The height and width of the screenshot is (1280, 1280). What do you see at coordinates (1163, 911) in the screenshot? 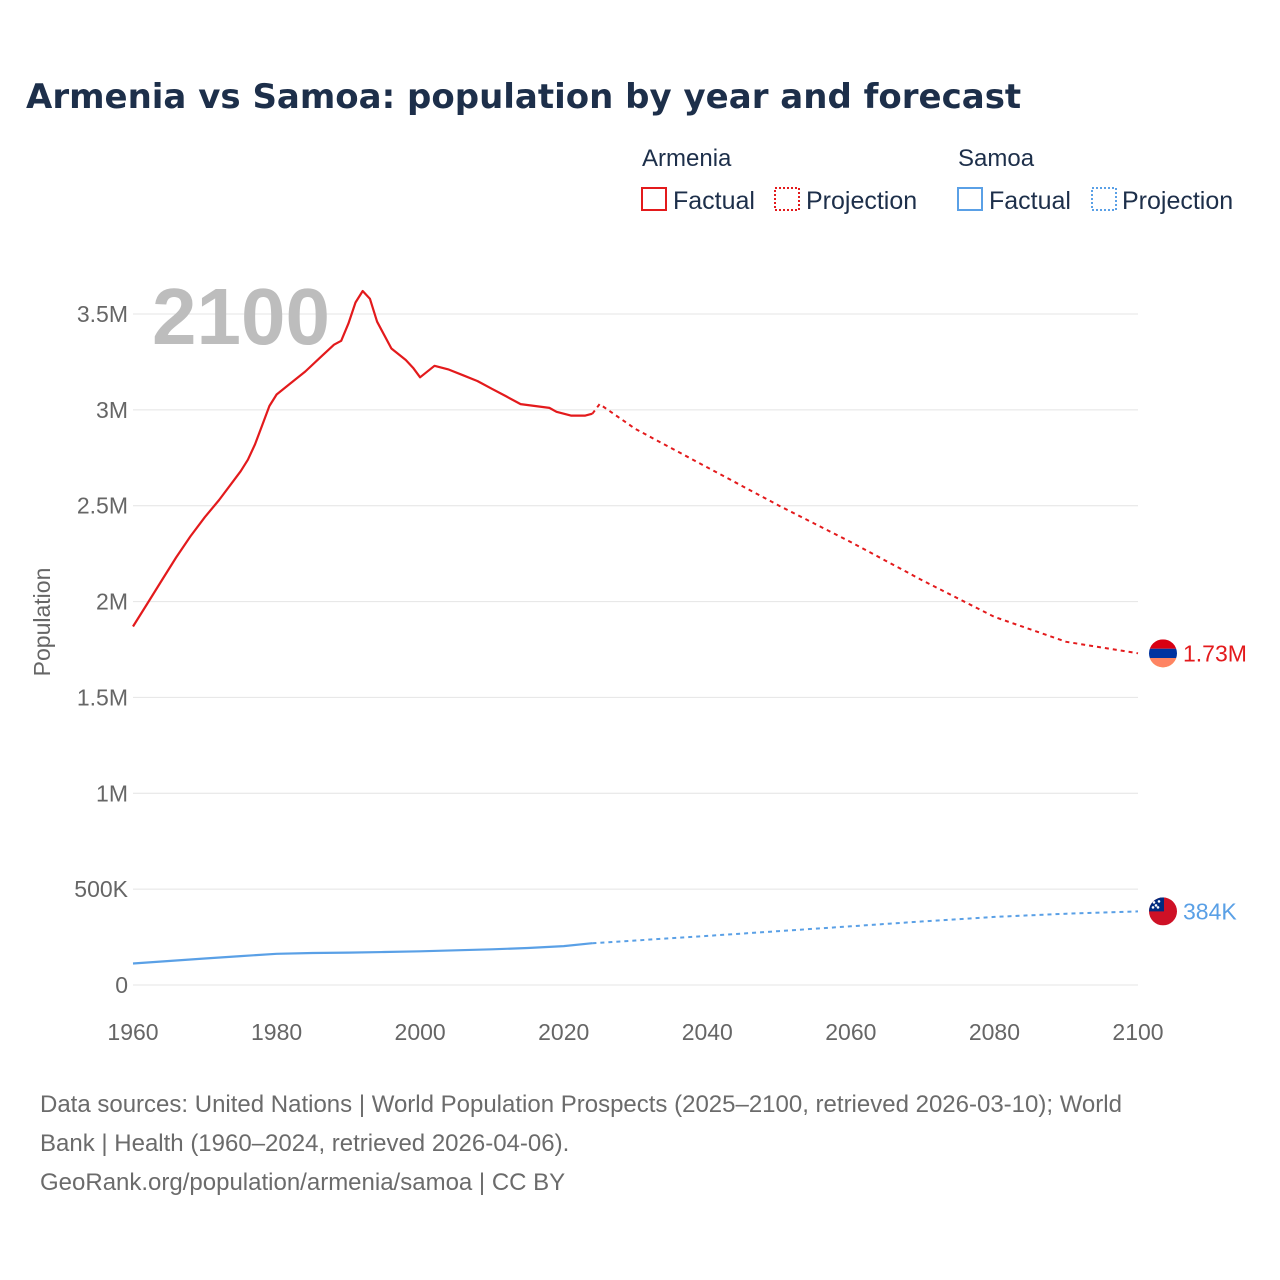
I see `flag-samoa-icon` at bounding box center [1163, 911].